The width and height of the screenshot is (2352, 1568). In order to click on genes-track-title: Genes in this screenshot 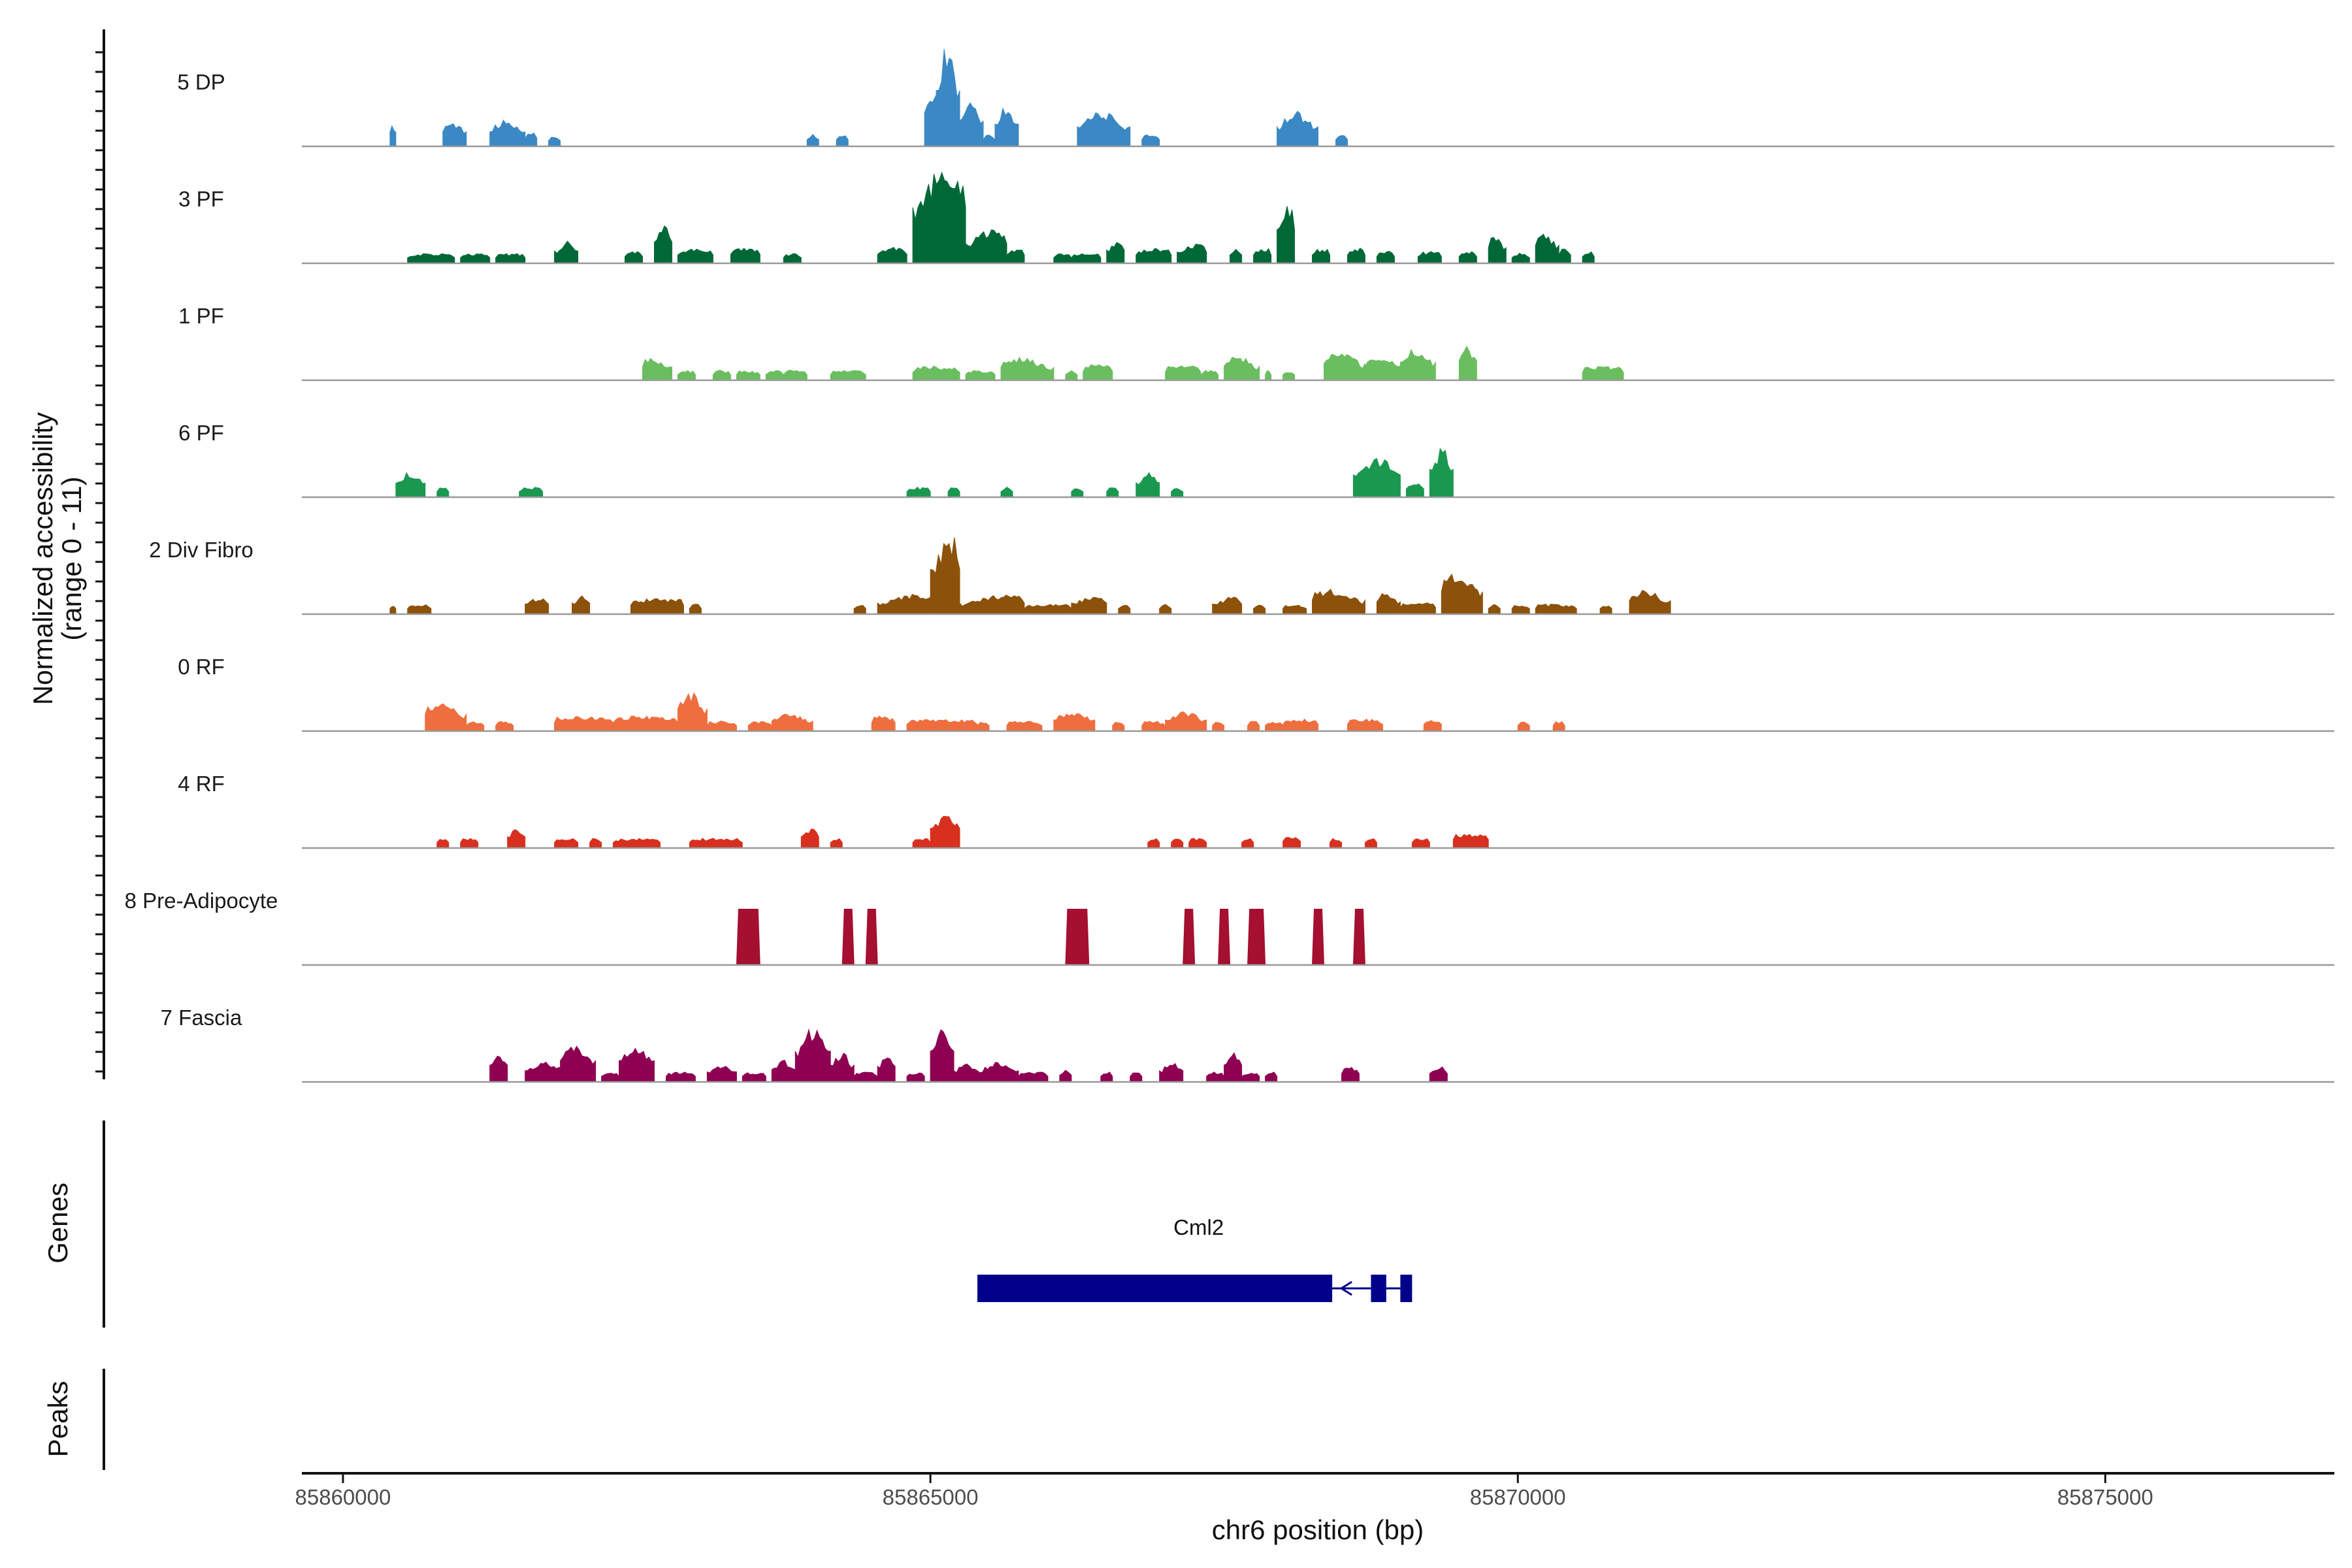, I will do `click(57, 1223)`.